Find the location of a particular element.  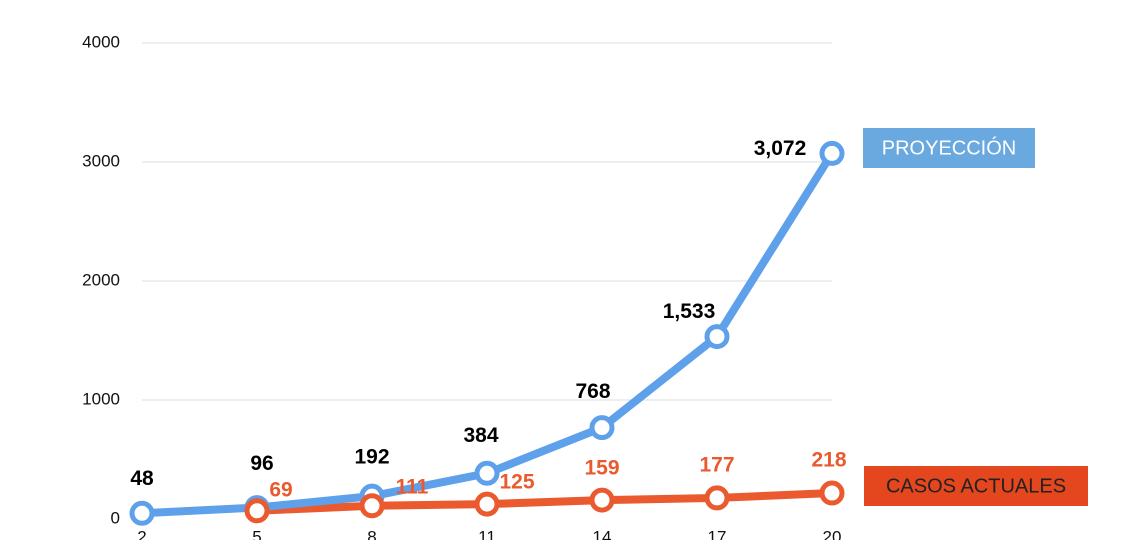

data-label: 177 is located at coordinates (716, 464).